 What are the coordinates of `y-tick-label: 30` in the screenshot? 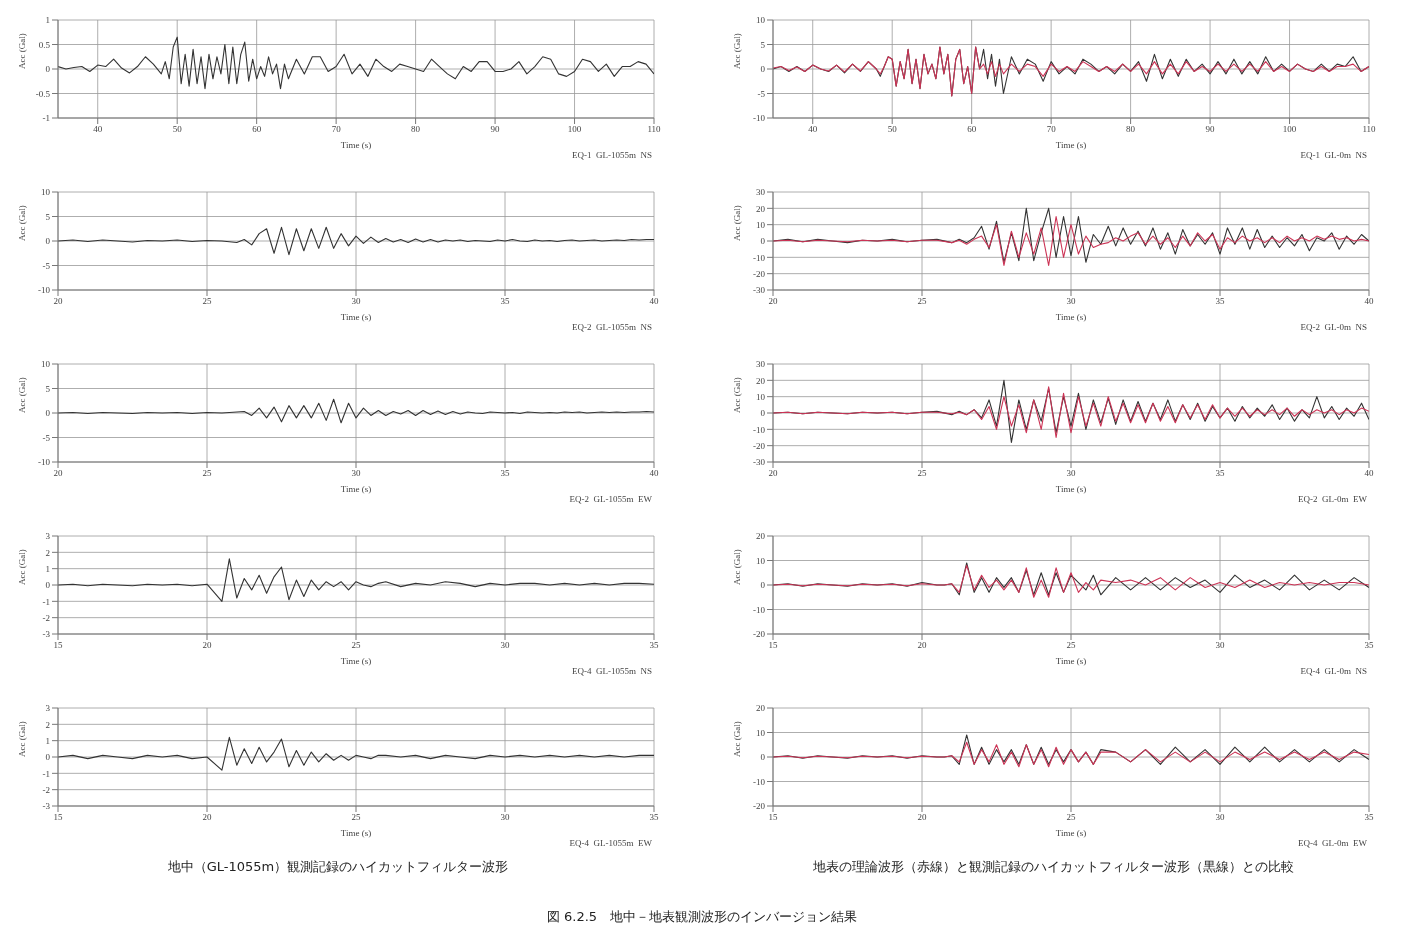 It's located at (761, 364).